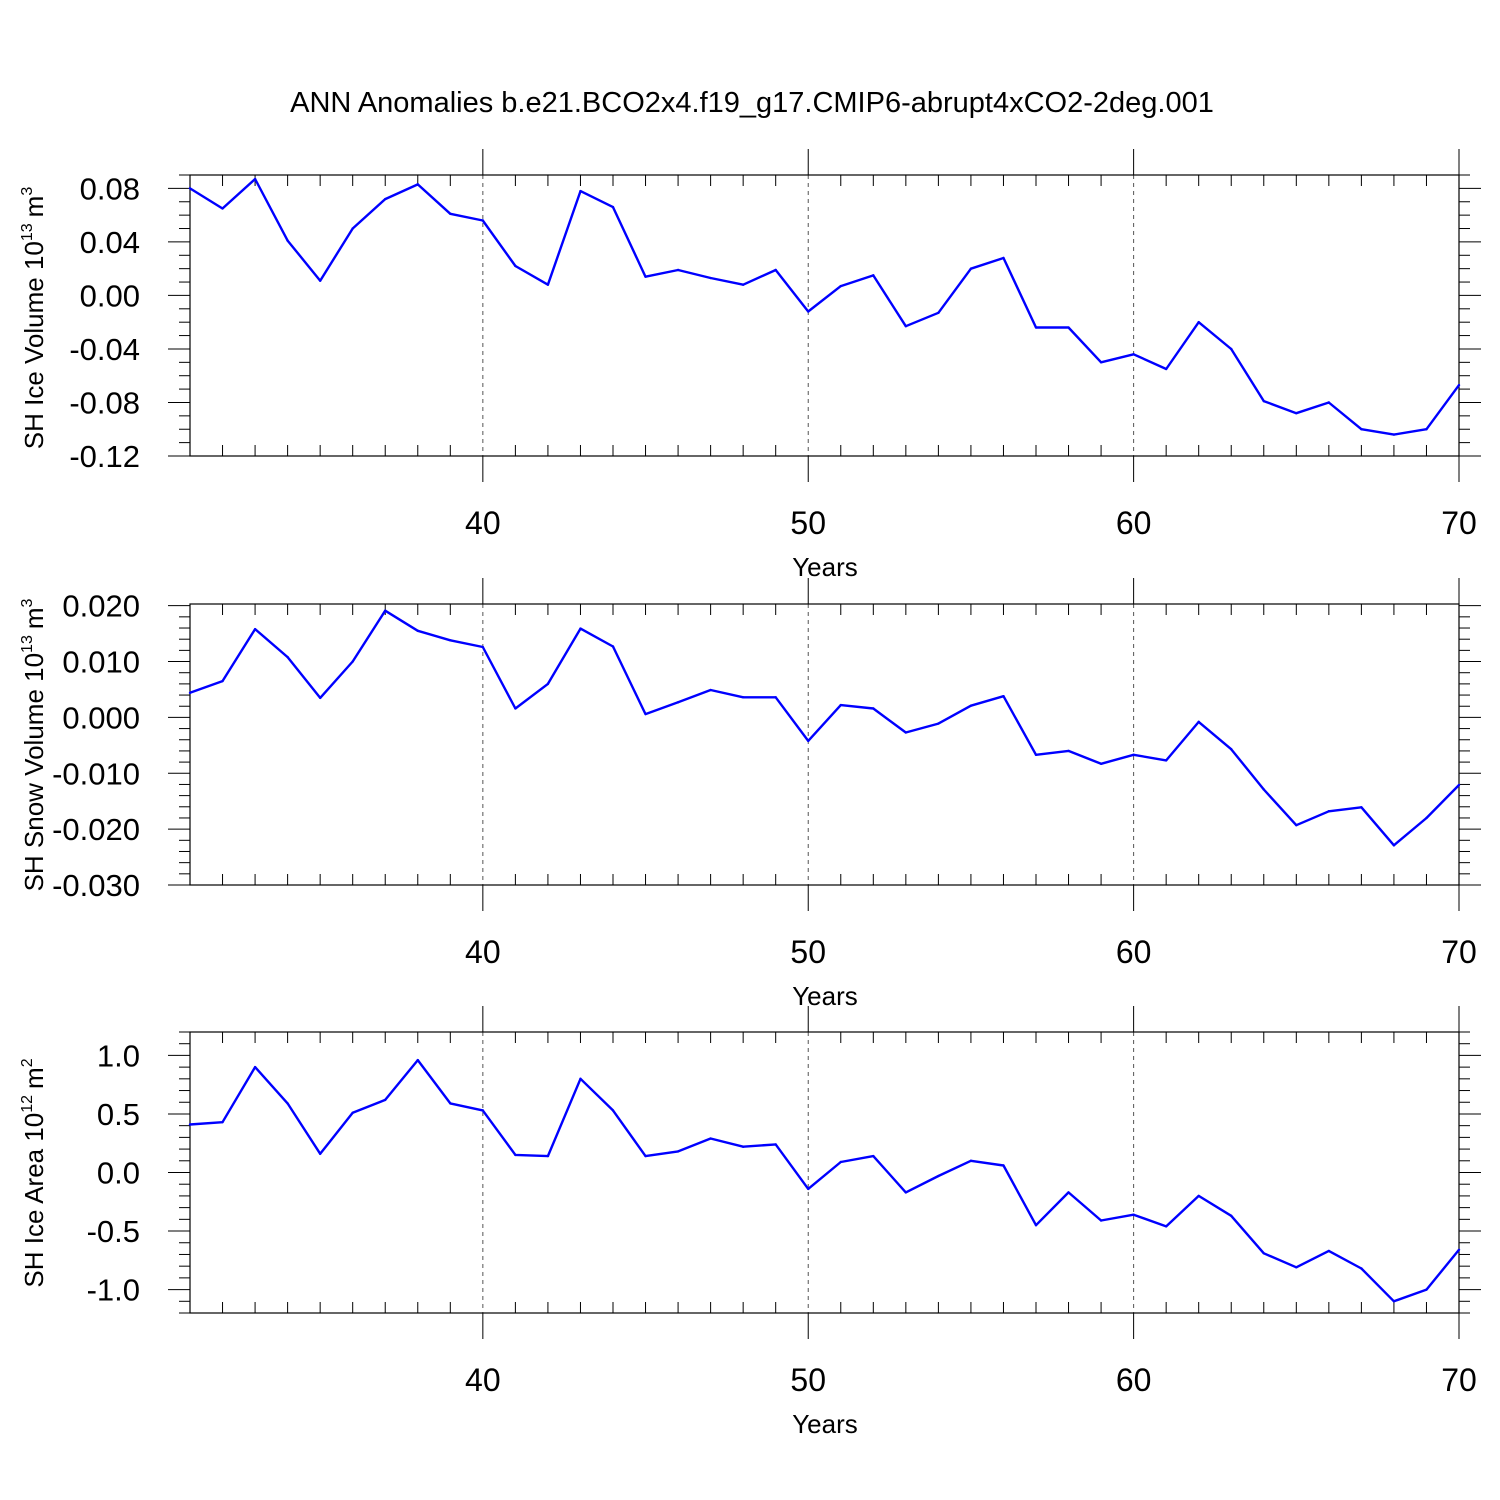 Image resolution: width=1500 pixels, height=1500 pixels. Describe the element at coordinates (34, 345) in the screenshot. I see `y-axis-label-text: SH Ice Volume 10` at that location.